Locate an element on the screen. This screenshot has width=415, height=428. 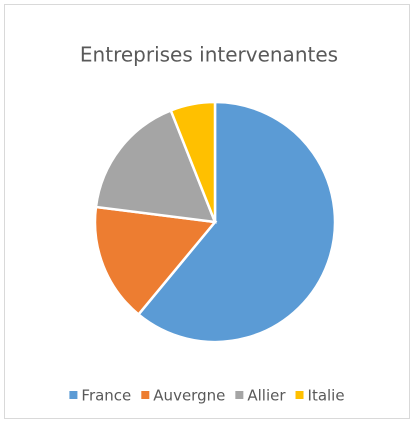
chart-title: Entreprises intervenantes is located at coordinates (209, 55).